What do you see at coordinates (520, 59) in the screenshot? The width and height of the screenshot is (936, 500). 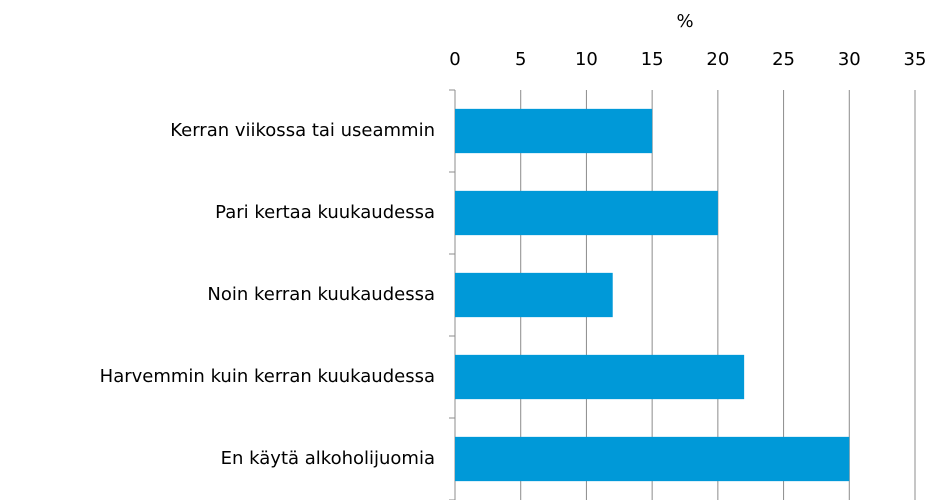 I see `x-tick-label: 5` at bounding box center [520, 59].